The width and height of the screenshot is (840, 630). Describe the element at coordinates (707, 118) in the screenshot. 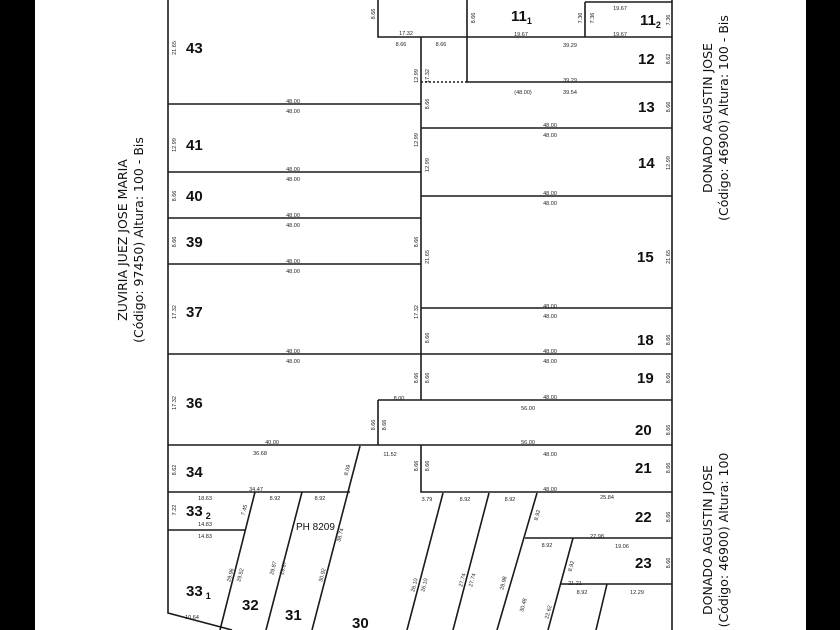

I see `street-right-top-name: DONADO AGUSTIN JOSE` at that location.